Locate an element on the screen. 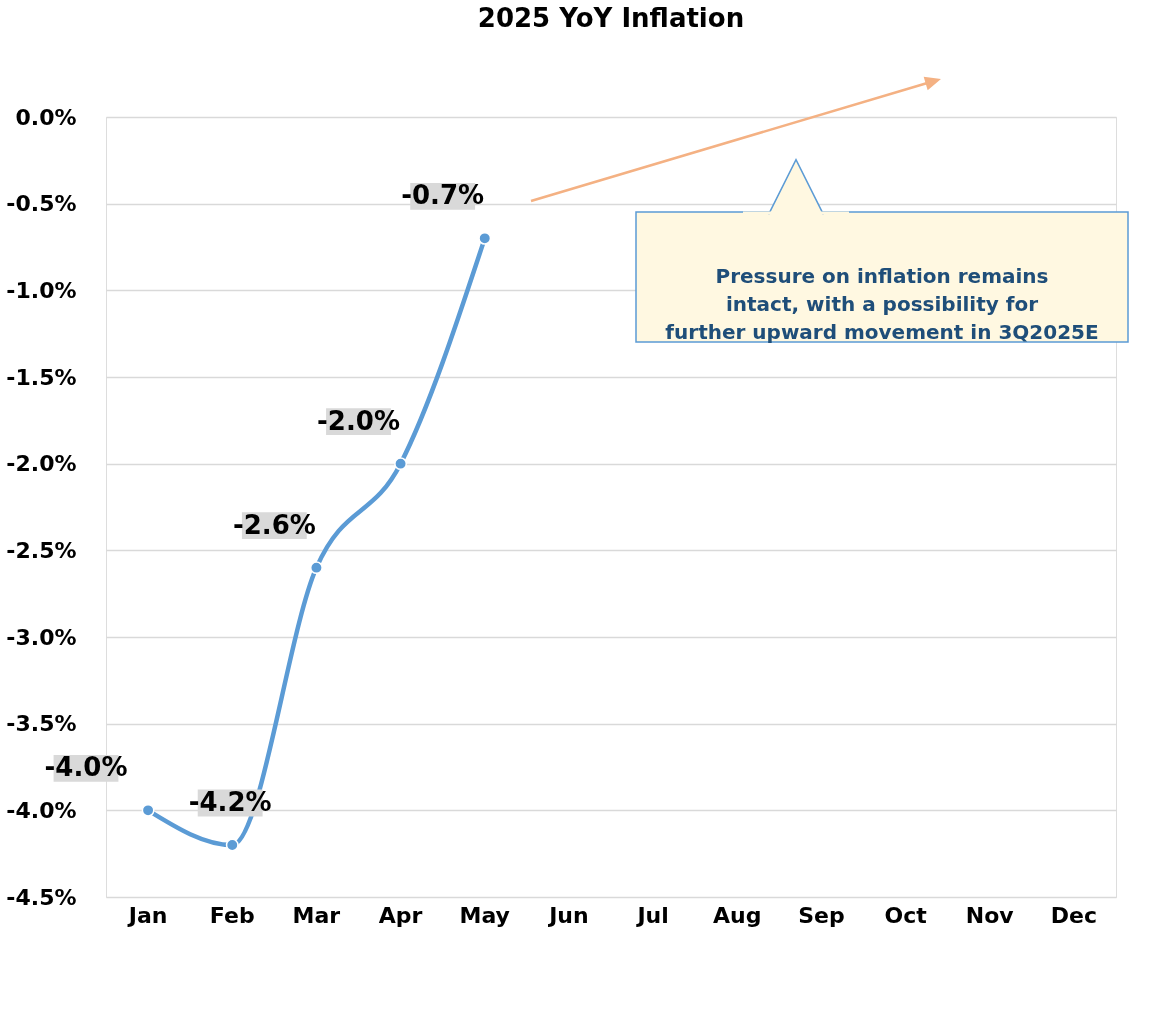 This screenshot has height=1009, width=1170. x-tick-label: May is located at coordinates (484, 915).